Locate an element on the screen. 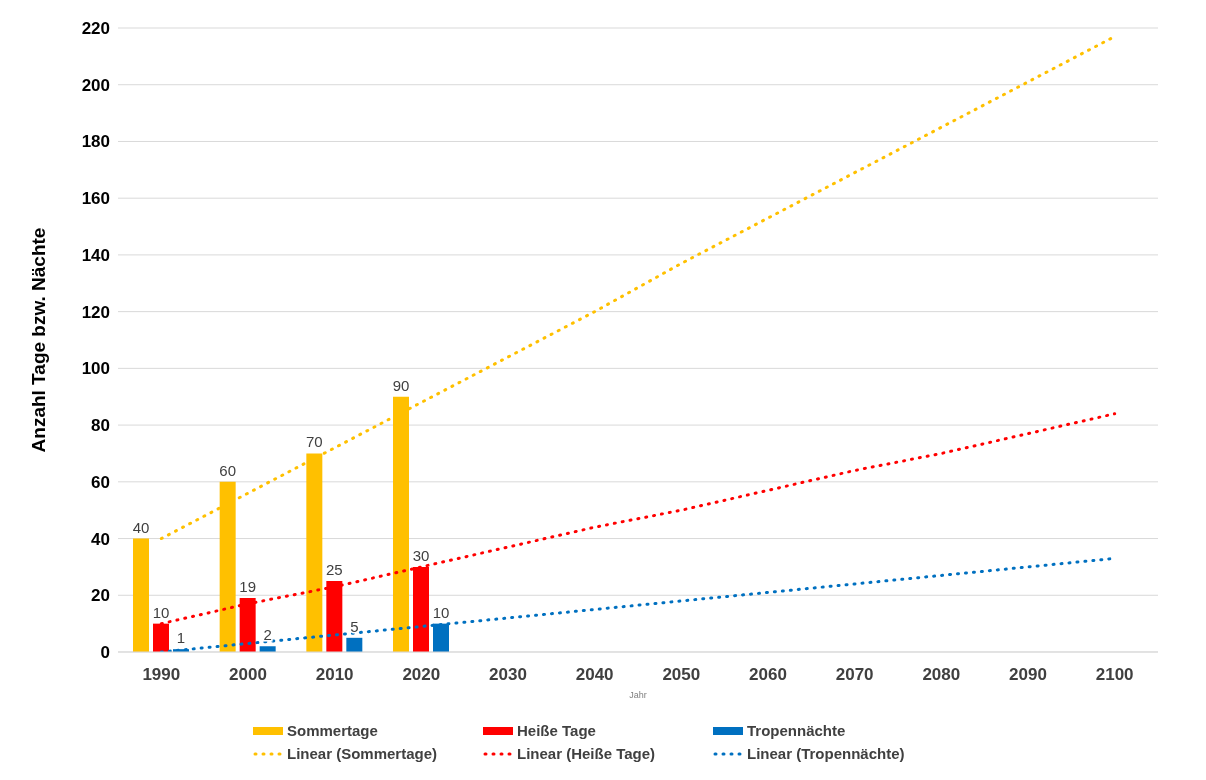  x-axis-title: Jahr is located at coordinates (638, 695).